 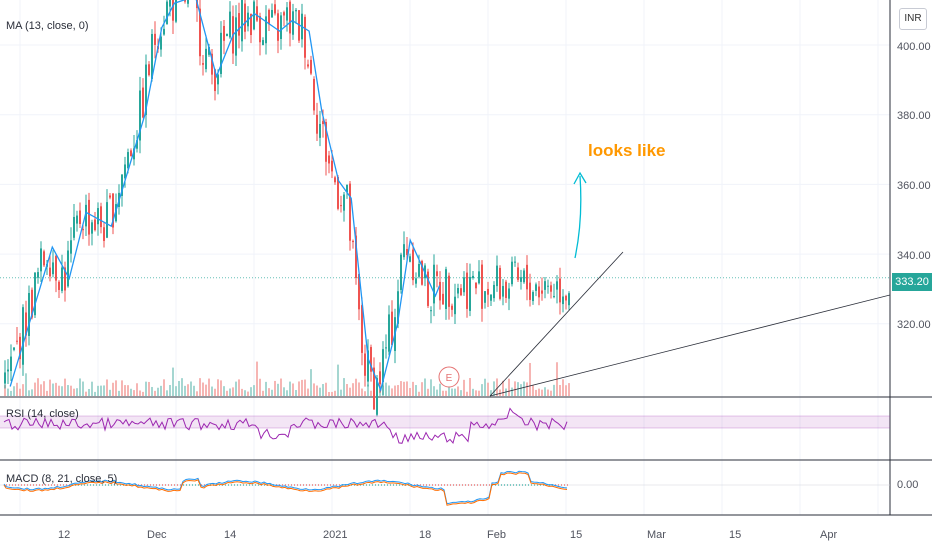 What do you see at coordinates (627, 150) in the screenshot?
I see `annotation-text: looks like` at bounding box center [627, 150].